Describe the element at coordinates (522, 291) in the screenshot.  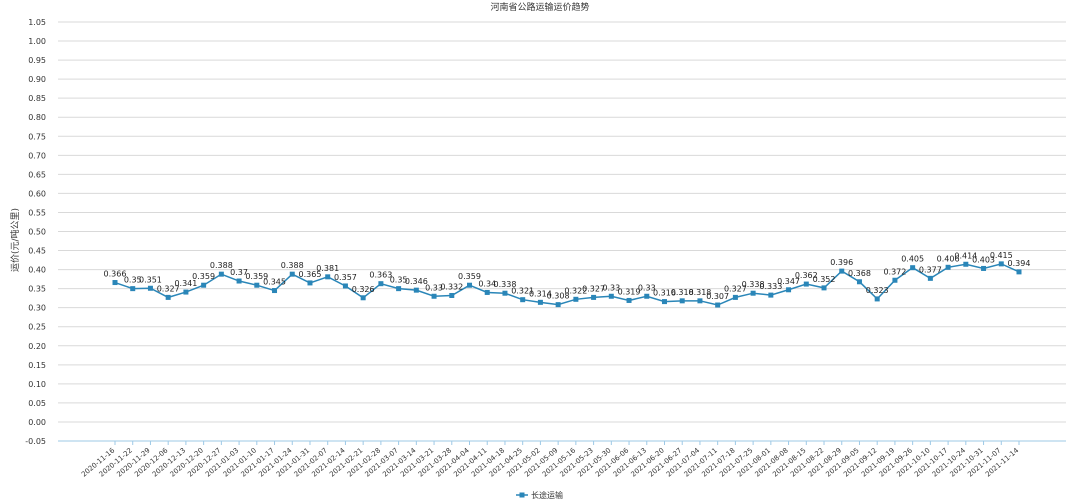
I see `data-label: 0.321` at that location.